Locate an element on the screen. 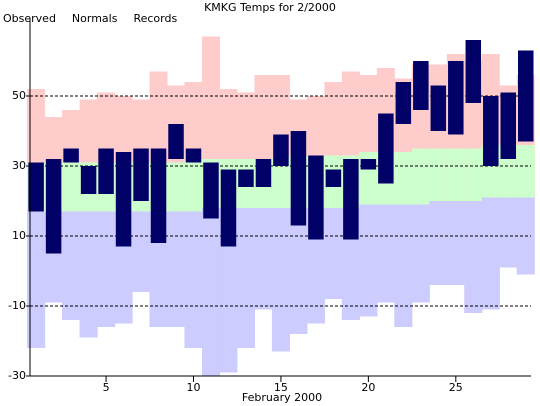  x-tick-label: 10 is located at coordinates (194, 387).